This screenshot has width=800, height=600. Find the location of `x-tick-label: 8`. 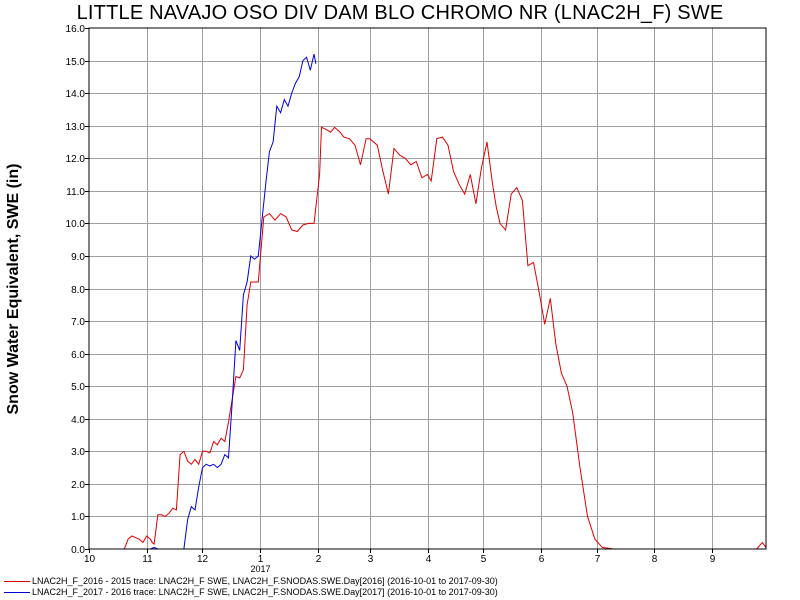

x-tick-label: 8 is located at coordinates (655, 559).